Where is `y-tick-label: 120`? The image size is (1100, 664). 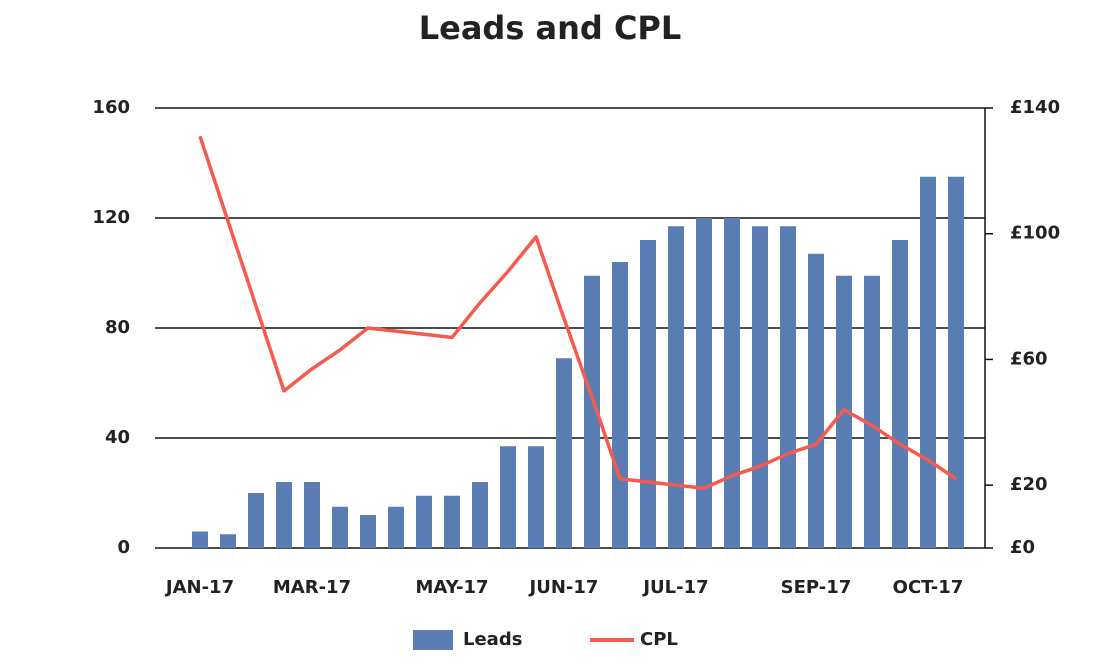
y-tick-label: 120 is located at coordinates (111, 217).